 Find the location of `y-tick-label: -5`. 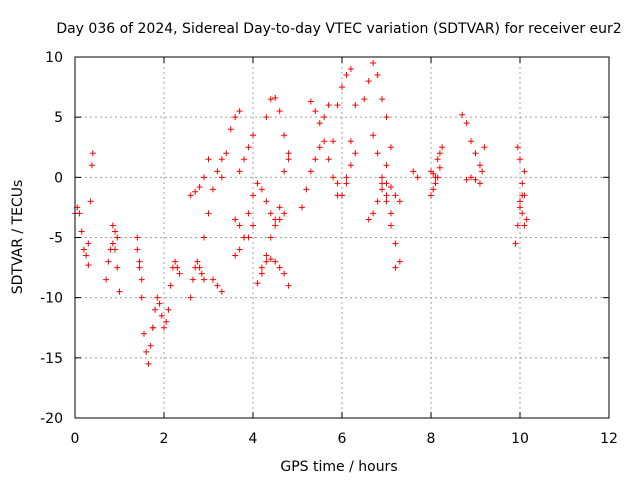

y-tick-label: -5 is located at coordinates (56, 239).